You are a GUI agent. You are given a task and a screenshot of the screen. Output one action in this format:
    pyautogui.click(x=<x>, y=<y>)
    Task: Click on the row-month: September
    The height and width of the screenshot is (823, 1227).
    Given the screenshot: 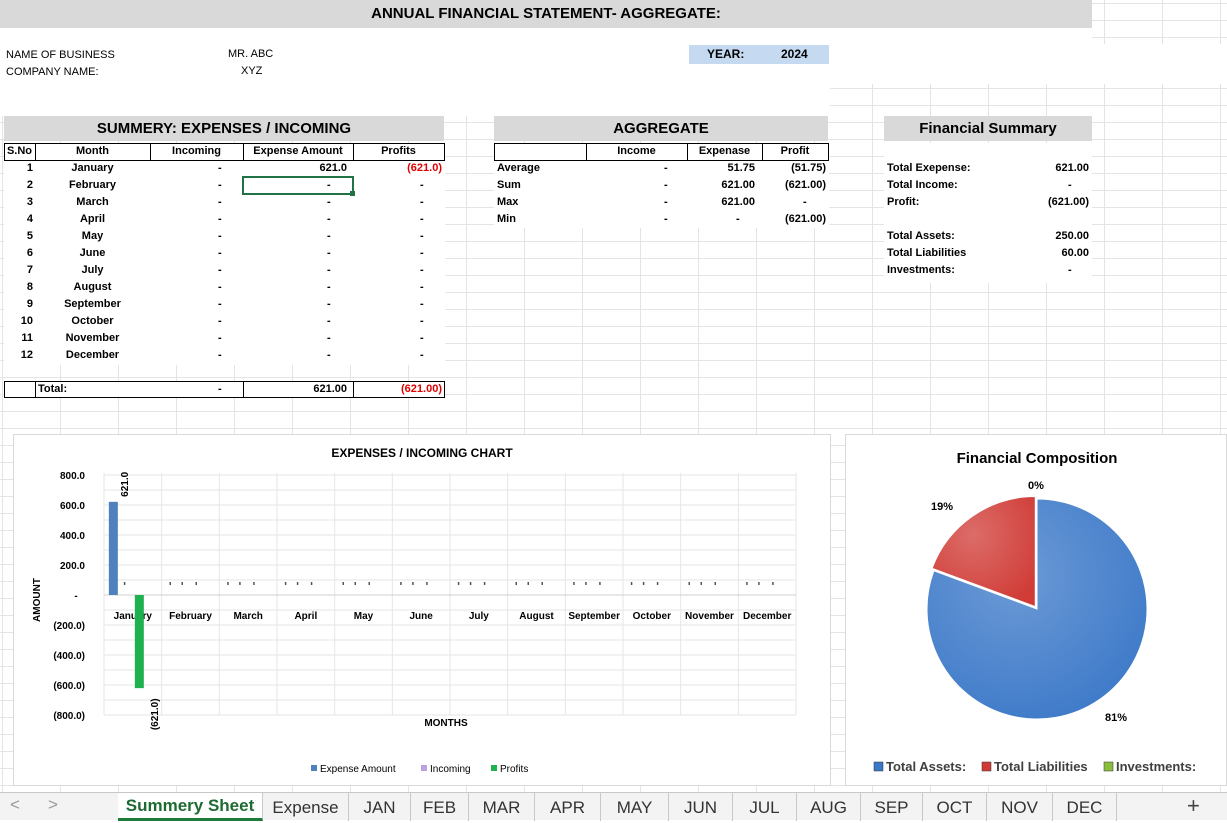 What is the action you would take?
    pyautogui.click(x=92, y=304)
    